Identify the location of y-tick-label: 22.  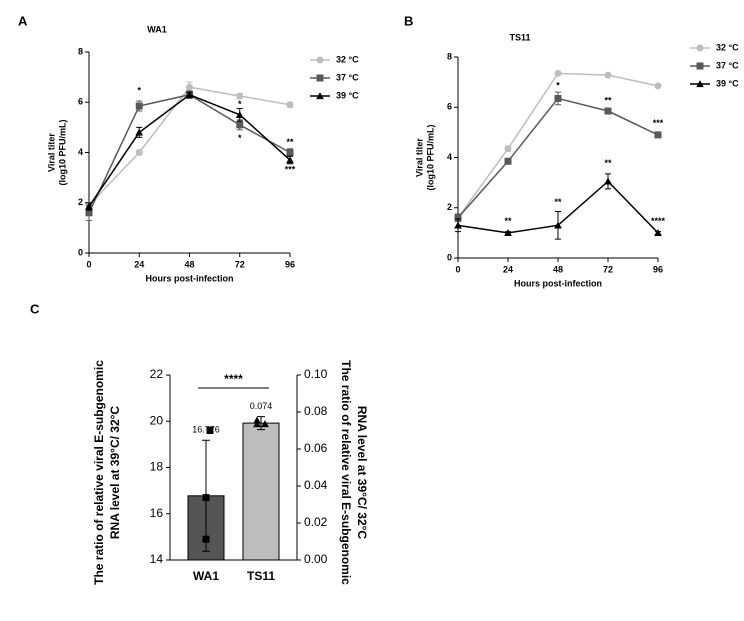
(157, 374).